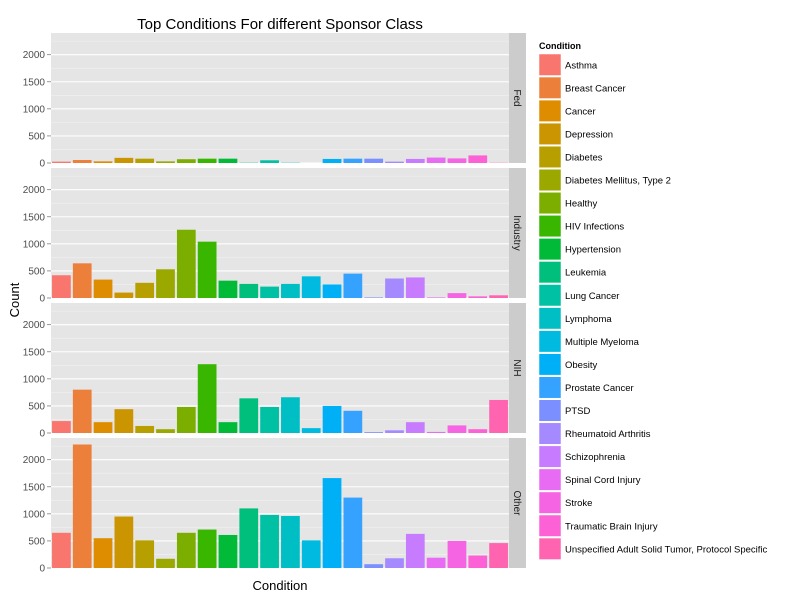 Image resolution: width=800 pixels, height=600 pixels. Describe the element at coordinates (274, 506) in the screenshot. I see `facet-panel-other: 0 500 1000 1500 2000 Other` at that location.